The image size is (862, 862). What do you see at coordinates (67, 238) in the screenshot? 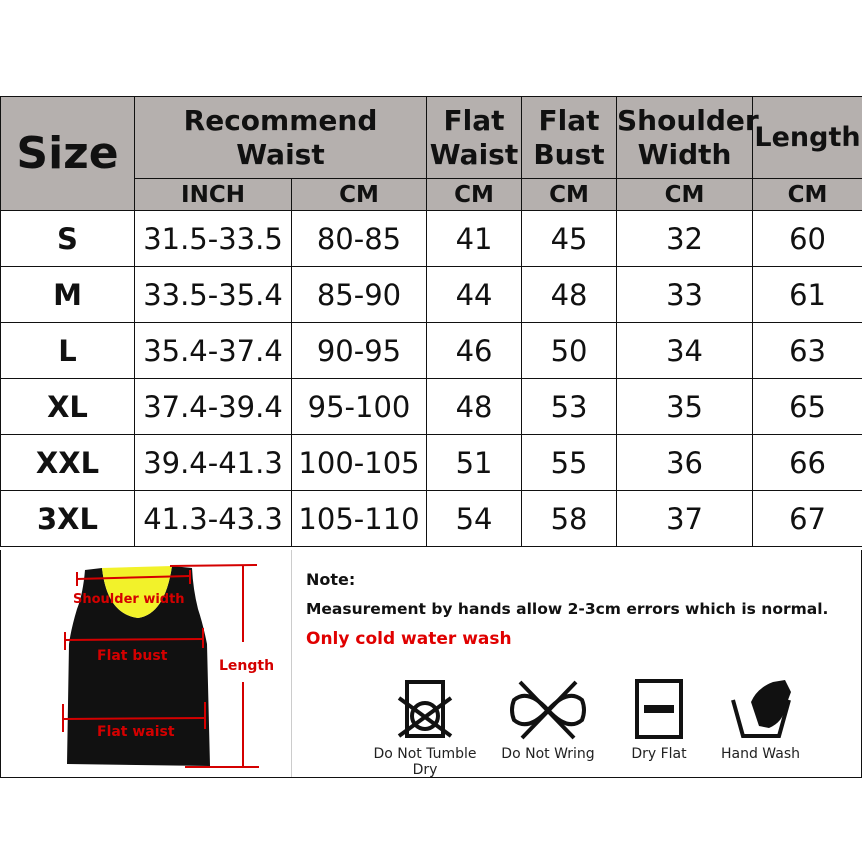
I see `cell-size: S` at bounding box center [67, 238].